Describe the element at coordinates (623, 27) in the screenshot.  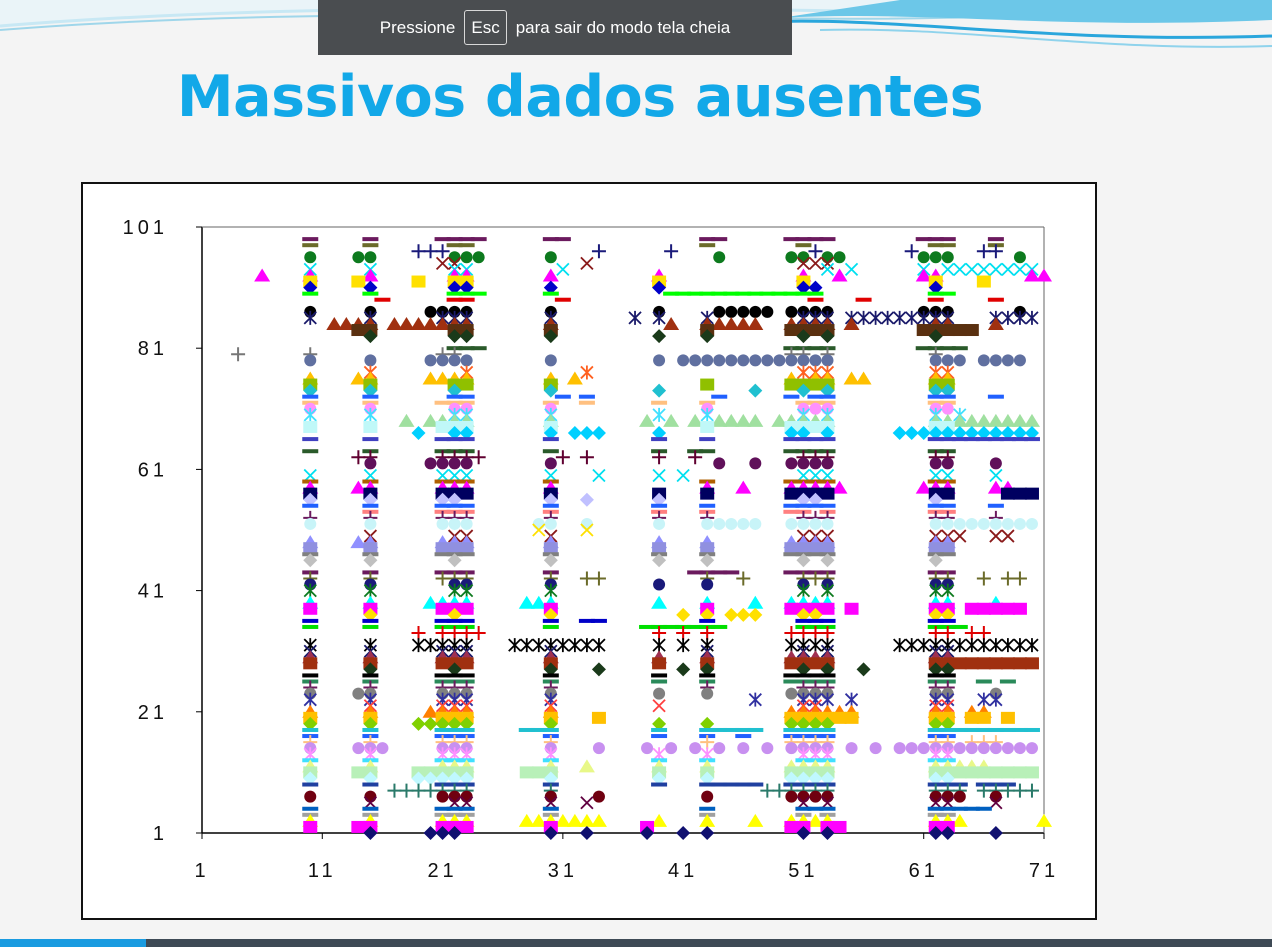
I see `fullscreen-notice-text-after: para sair do modo tela cheia` at that location.